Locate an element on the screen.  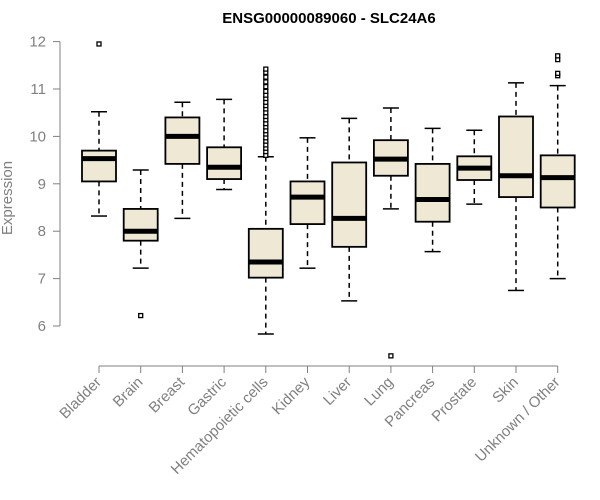
y-axis: 6 7 8 9 10 11 12 is located at coordinates (45, 184).